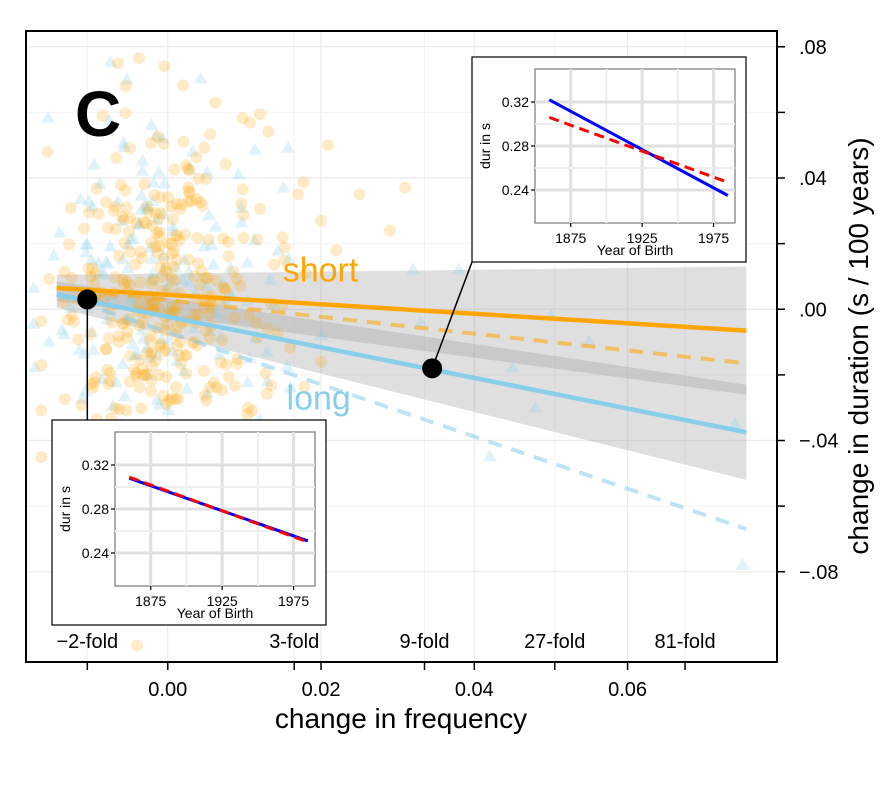 The width and height of the screenshot is (886, 785). I want to click on fold-marker-label: −2-fold, so click(87, 642).